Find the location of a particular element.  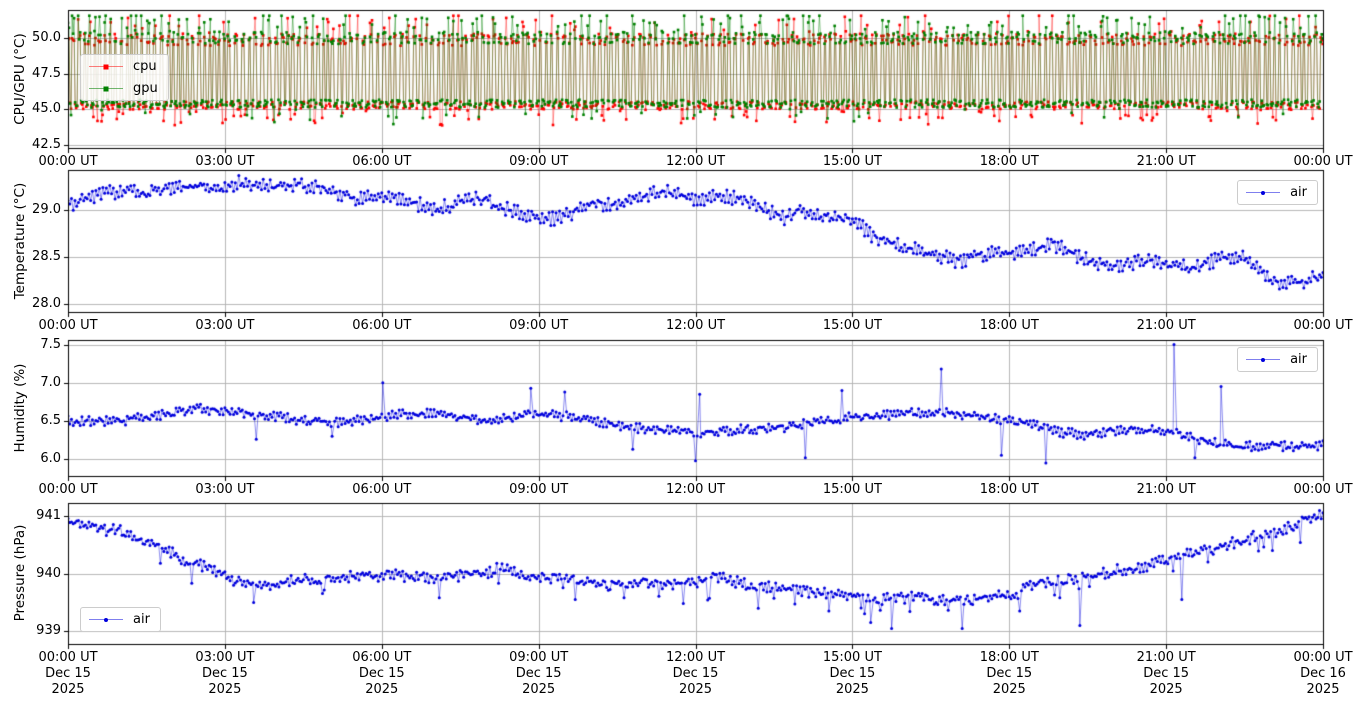

legend-entry-air-humidity: air is located at coordinates (1276, 359).